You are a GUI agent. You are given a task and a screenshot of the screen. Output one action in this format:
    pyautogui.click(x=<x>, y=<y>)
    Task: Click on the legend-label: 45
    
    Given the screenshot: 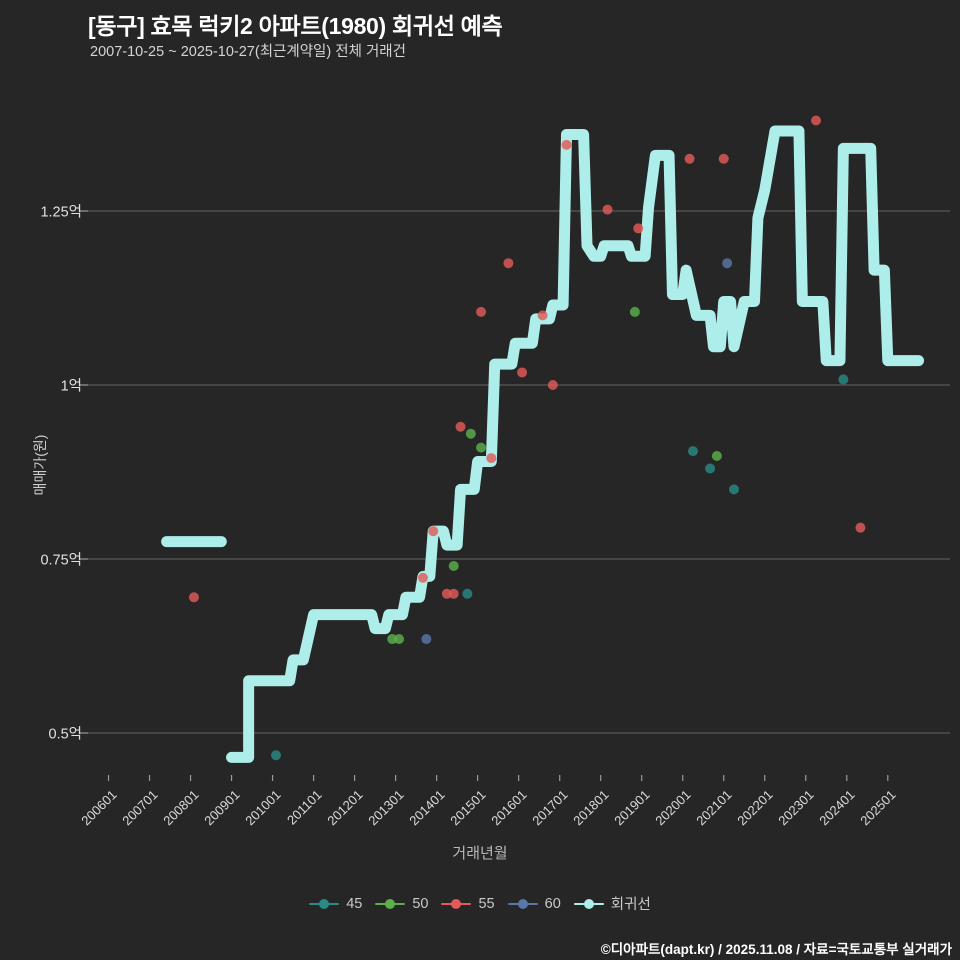 What is the action you would take?
    pyautogui.click(x=354, y=903)
    